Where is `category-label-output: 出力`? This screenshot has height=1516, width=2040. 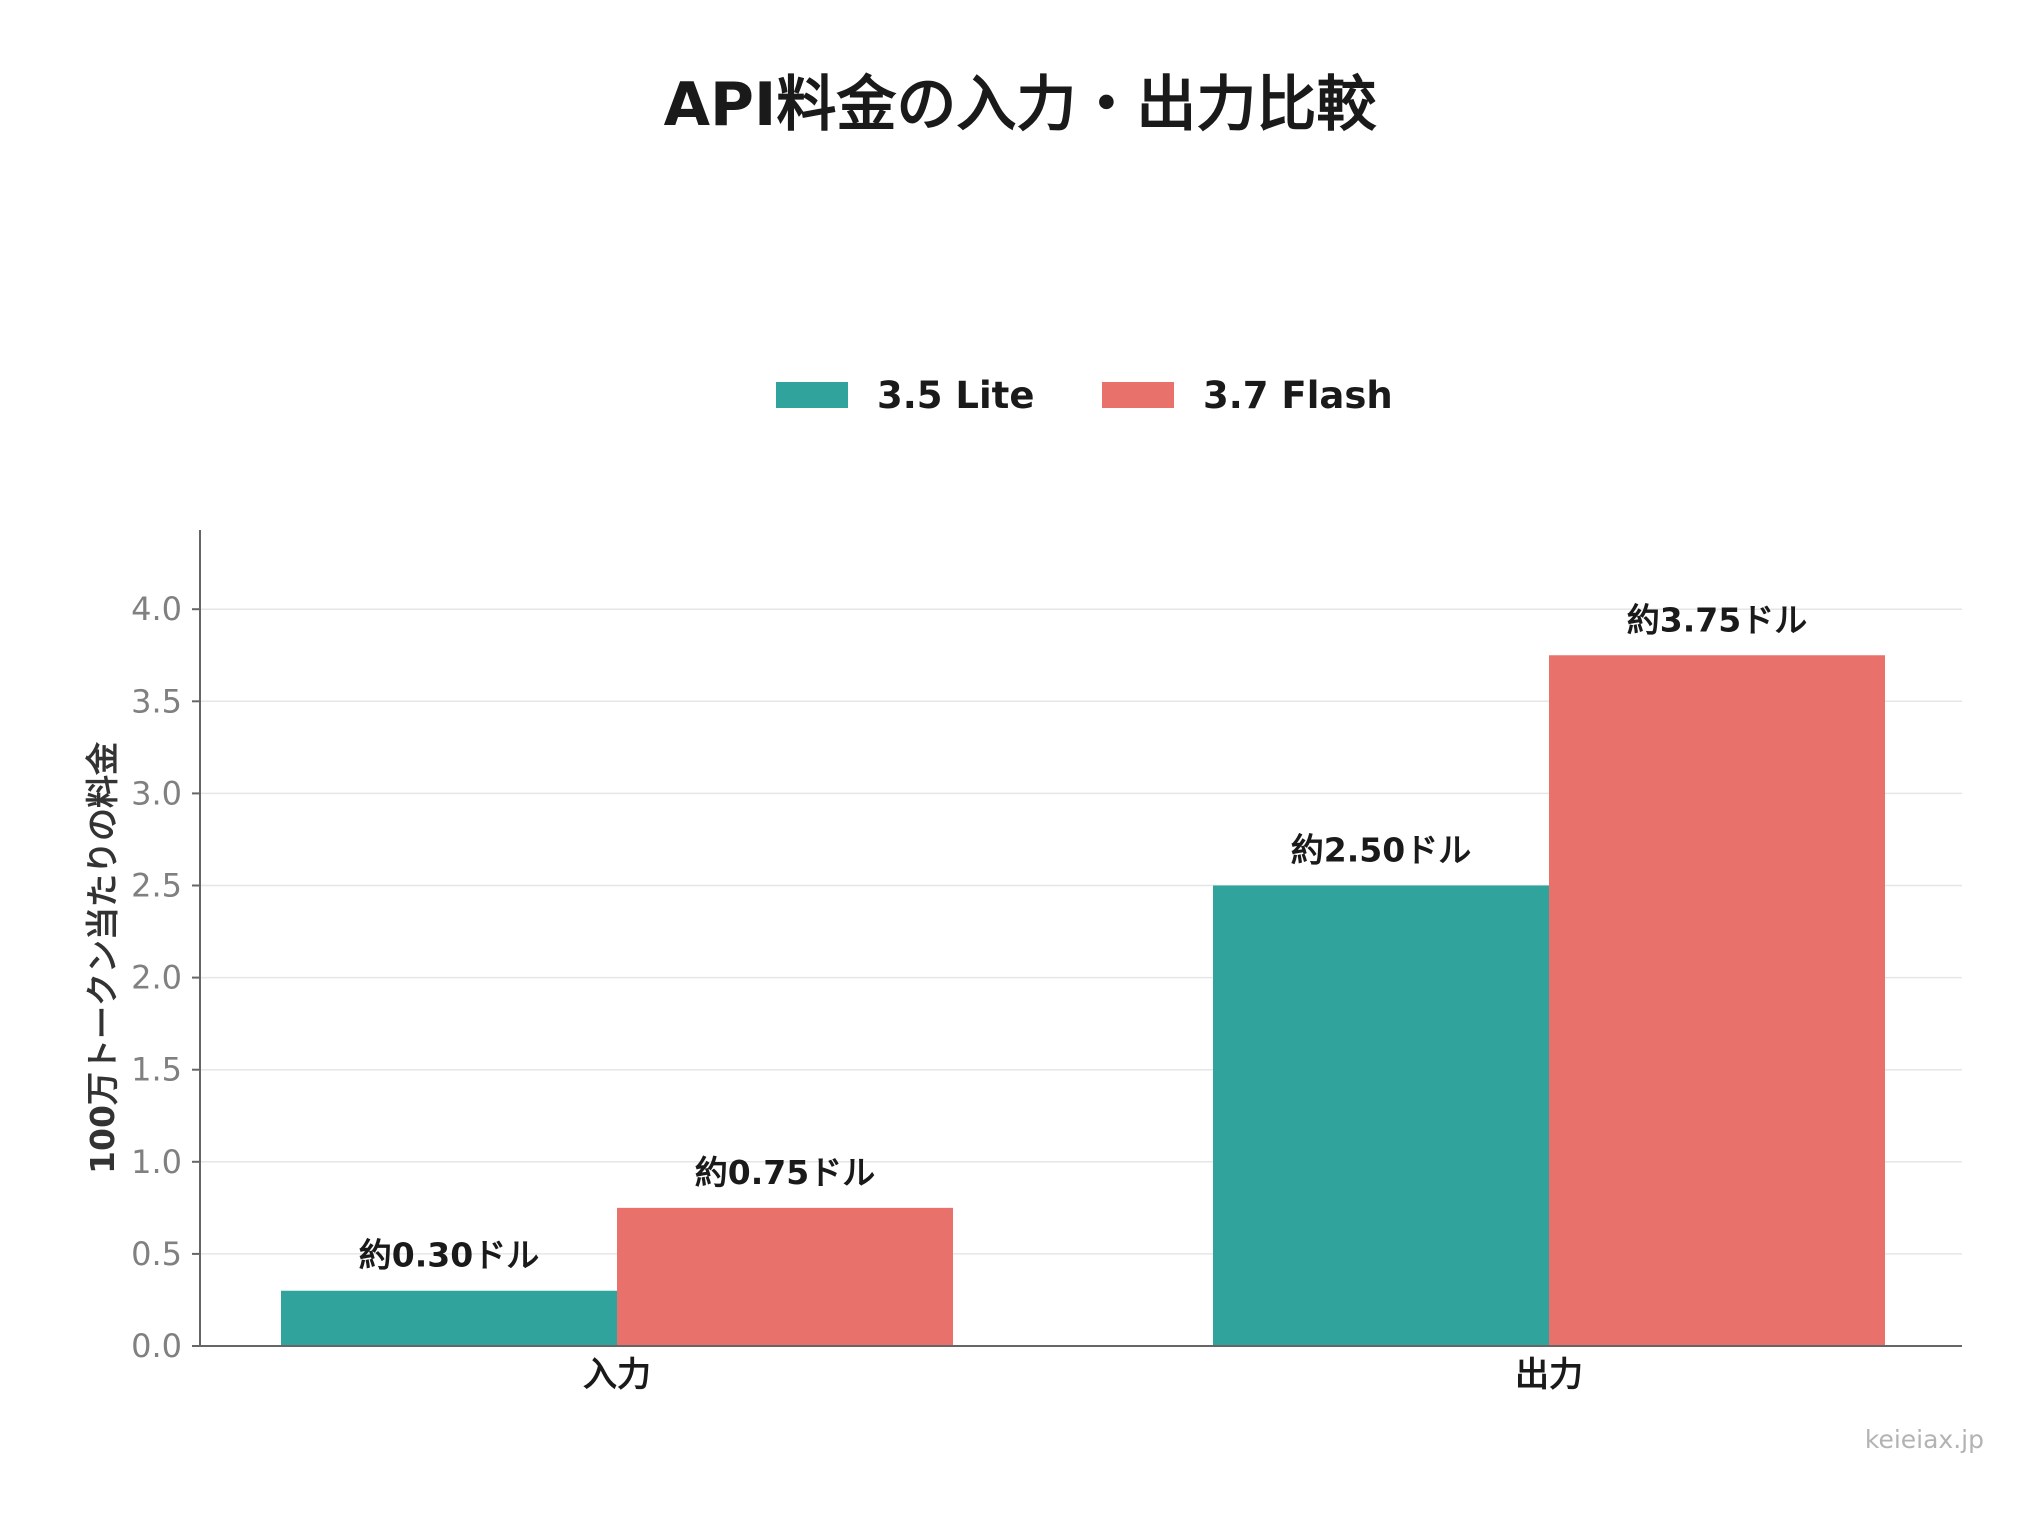
category-label-output: 出力 is located at coordinates (1549, 1375).